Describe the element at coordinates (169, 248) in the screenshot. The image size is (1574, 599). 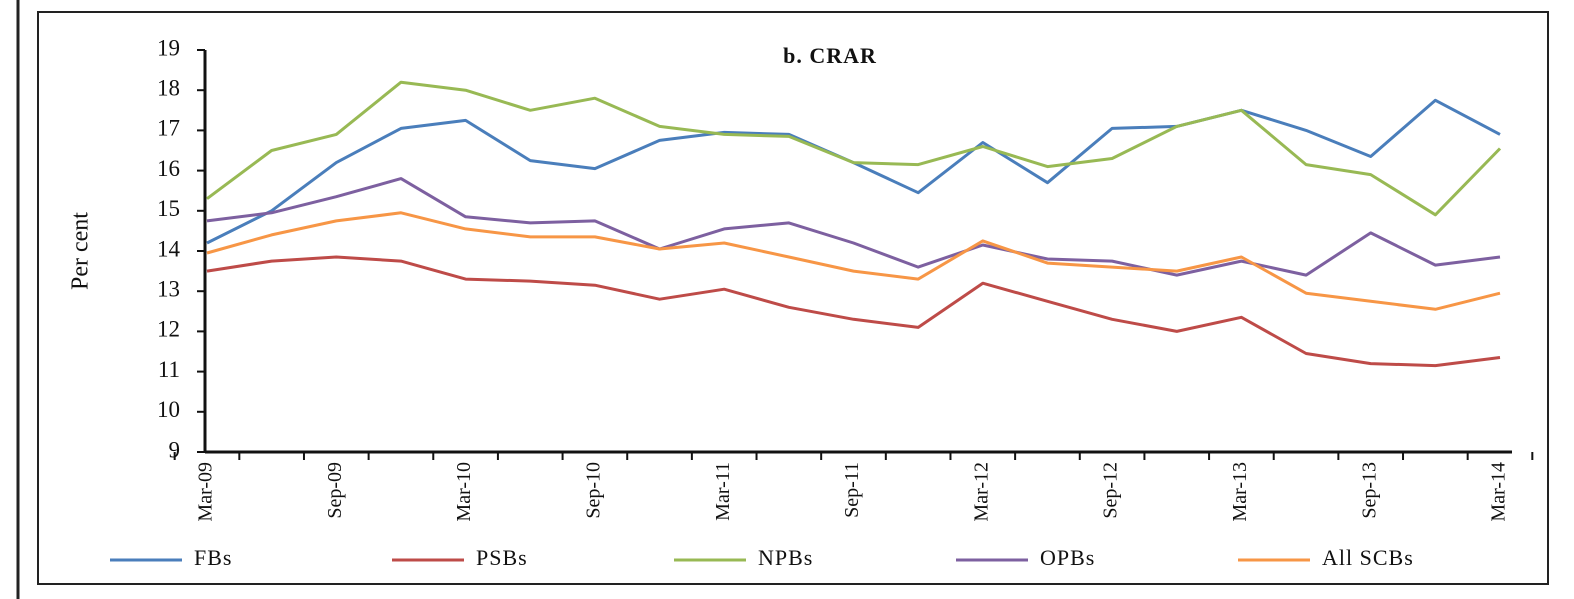
I see `y-tick-label: 14` at that location.